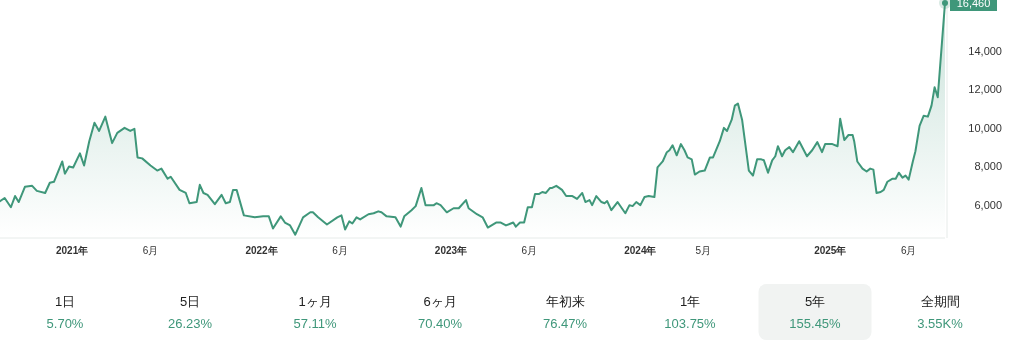 This screenshot has height=347, width=1024. What do you see at coordinates (690, 301) in the screenshot?
I see `text: 1年` at bounding box center [690, 301].